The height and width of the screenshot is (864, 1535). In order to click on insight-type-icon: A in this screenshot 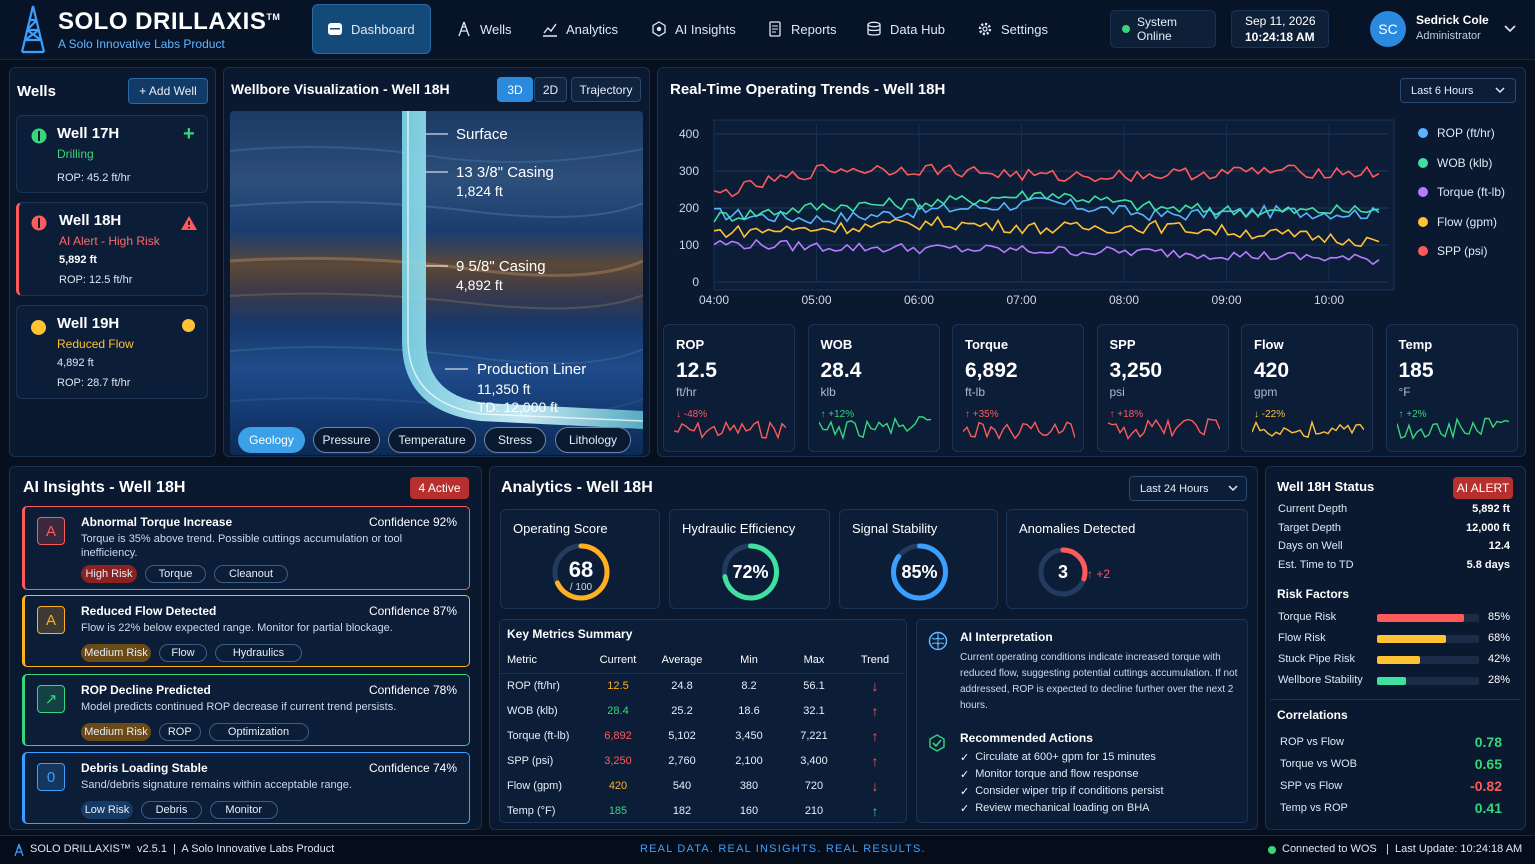, I will do `click(51, 531)`.